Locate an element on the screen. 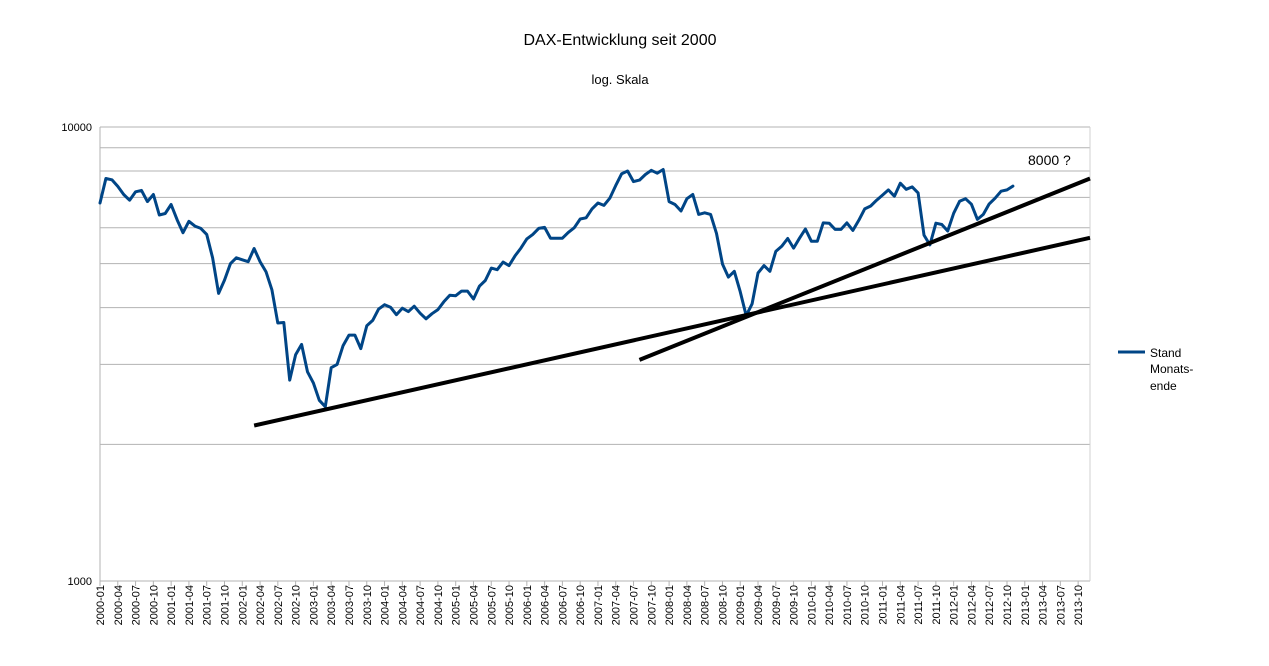 Image resolution: width=1269 pixels, height=666 pixels. x-tick-label: 2004-01 is located at coordinates (386, 605).